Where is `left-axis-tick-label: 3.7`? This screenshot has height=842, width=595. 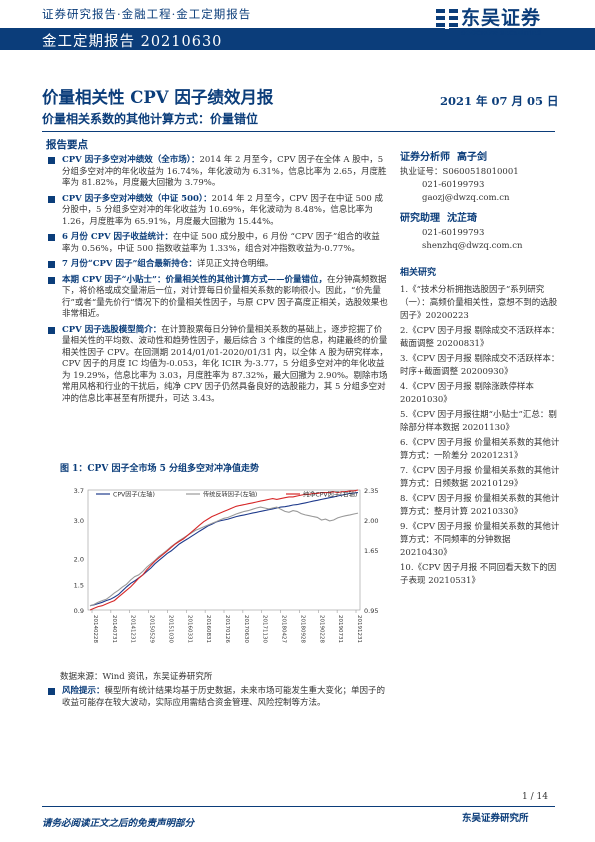
left-axis-tick-label: 3.7 is located at coordinates (79, 491).